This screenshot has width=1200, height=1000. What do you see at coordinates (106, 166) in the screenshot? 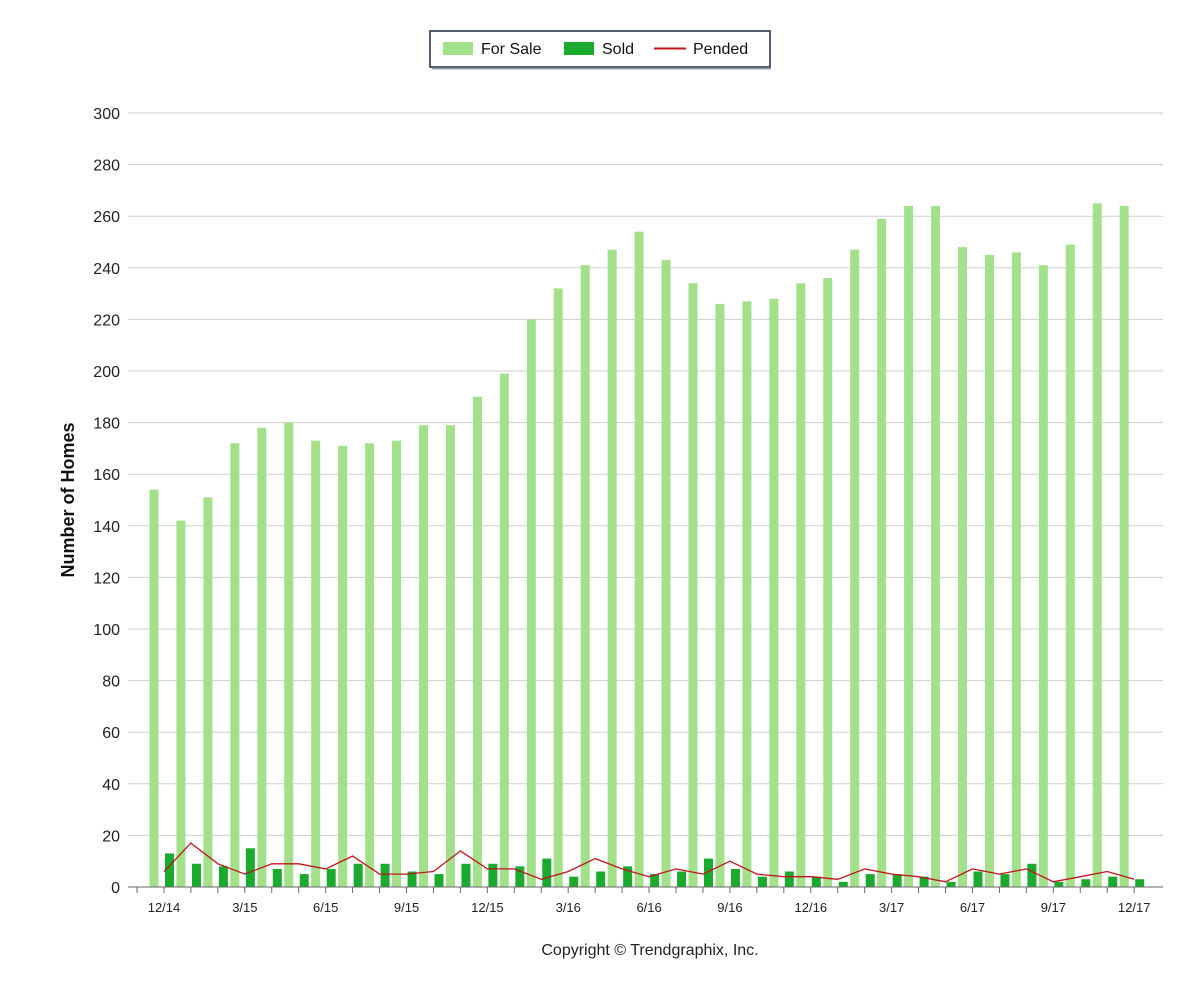
I see `y-tick-label: 280` at bounding box center [106, 166].